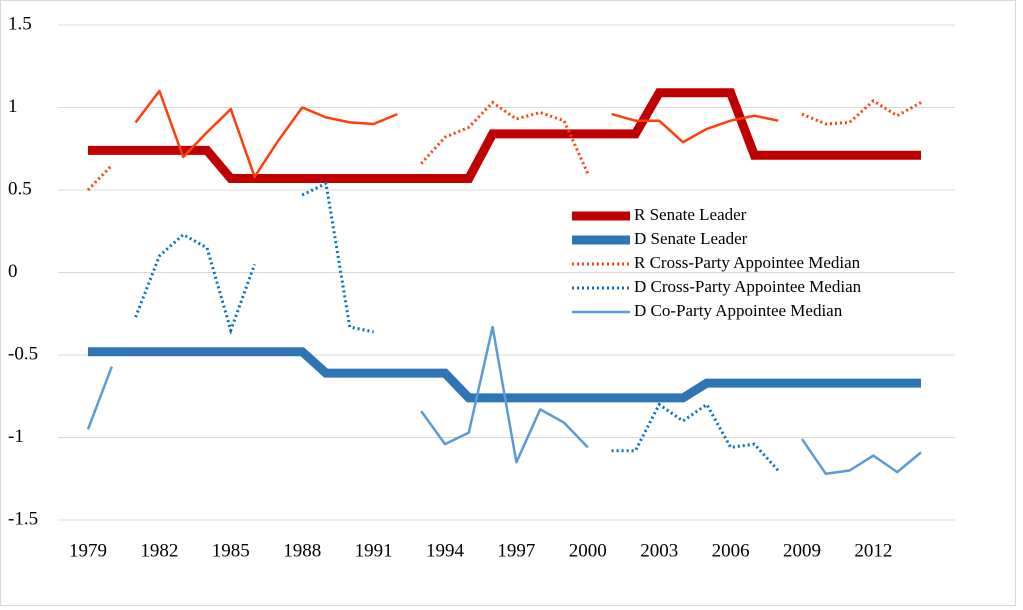  Describe the element at coordinates (690, 214) in the screenshot. I see `legend-label: R Senate Leader` at that location.